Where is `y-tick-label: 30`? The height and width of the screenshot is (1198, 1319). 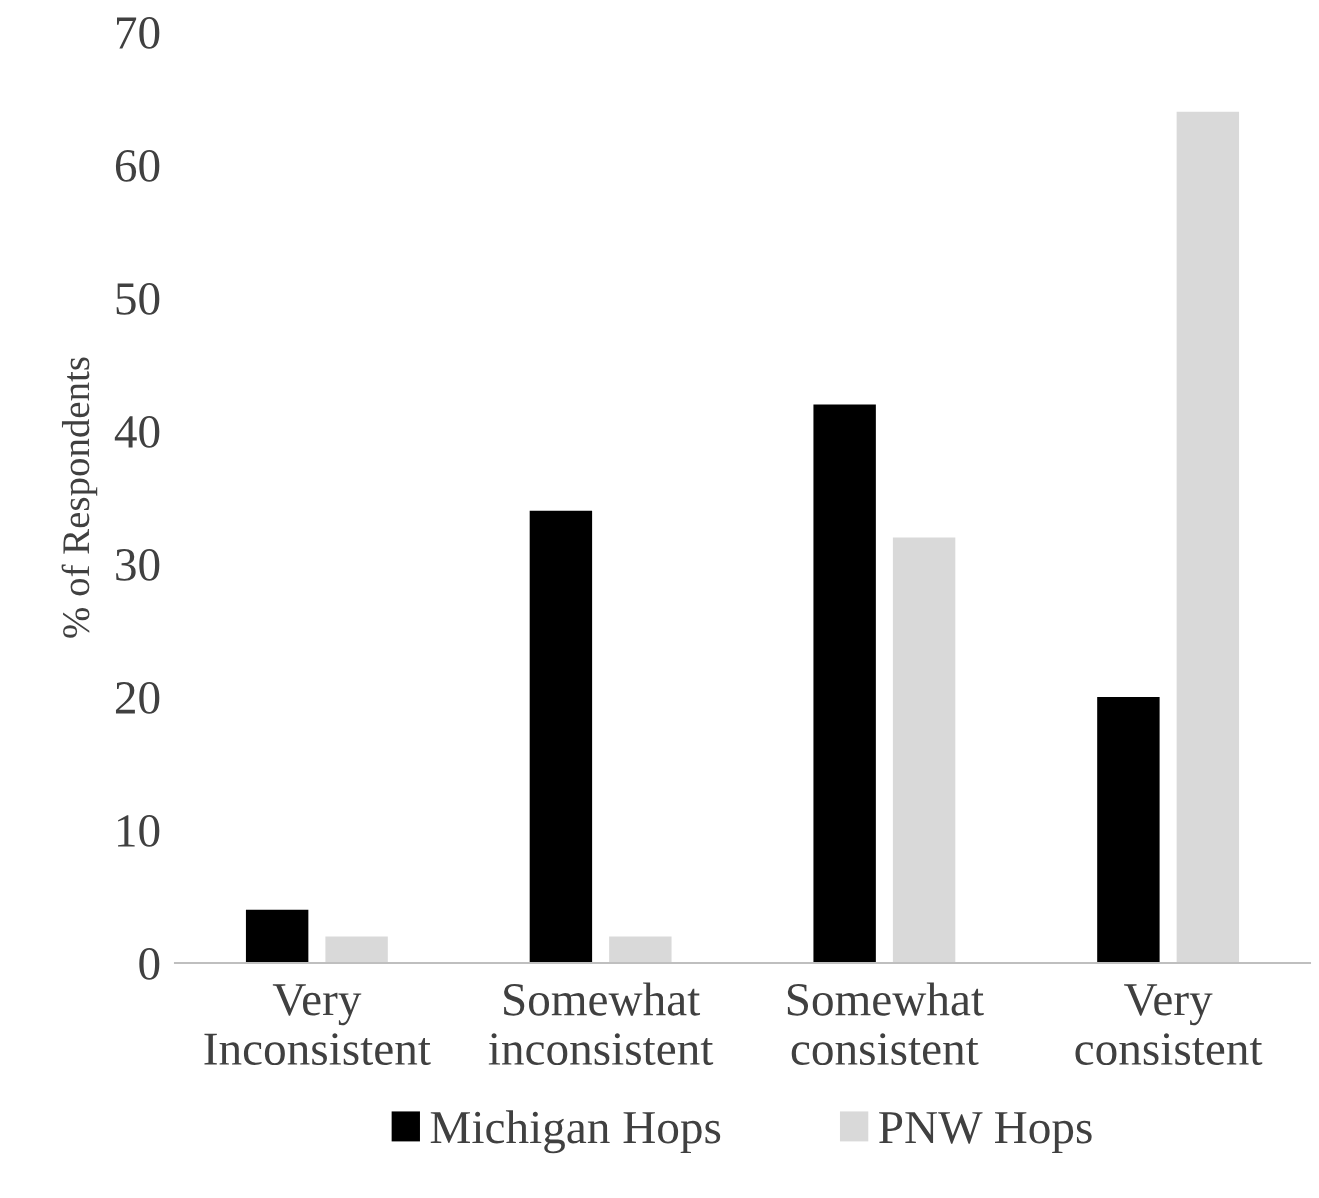
y-tick-label: 30 is located at coordinates (138, 564).